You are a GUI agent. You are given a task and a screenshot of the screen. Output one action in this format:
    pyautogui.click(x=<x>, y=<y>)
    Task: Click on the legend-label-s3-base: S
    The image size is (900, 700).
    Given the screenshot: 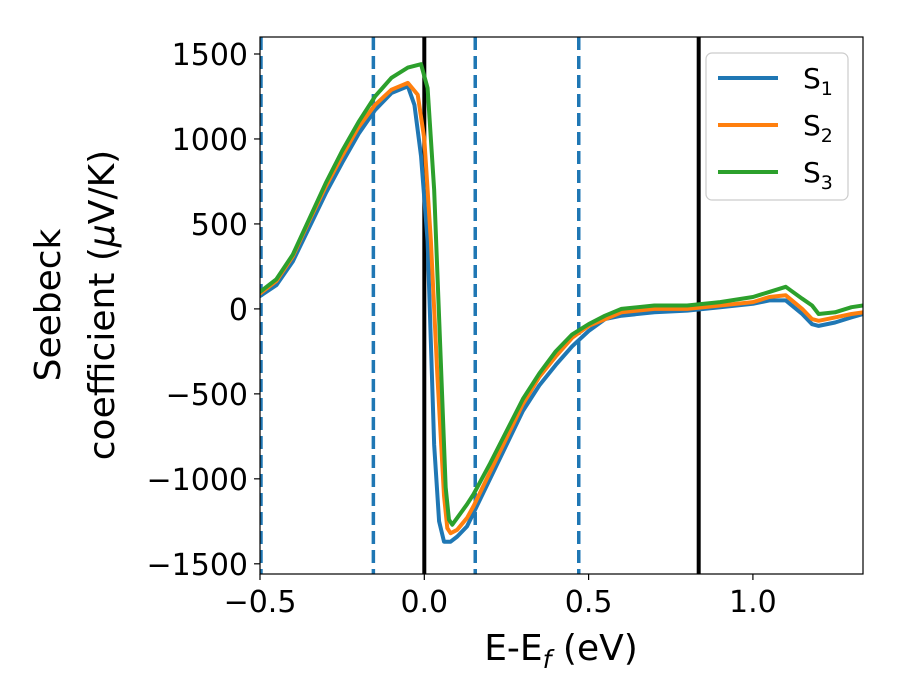 What is the action you would take?
    pyautogui.click(x=812, y=172)
    